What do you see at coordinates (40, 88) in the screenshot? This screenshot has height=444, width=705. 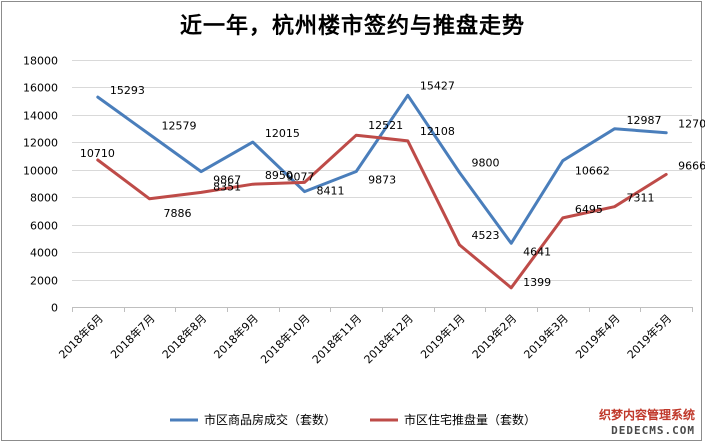 I see `y-tick-label: 16000` at bounding box center [40, 88].